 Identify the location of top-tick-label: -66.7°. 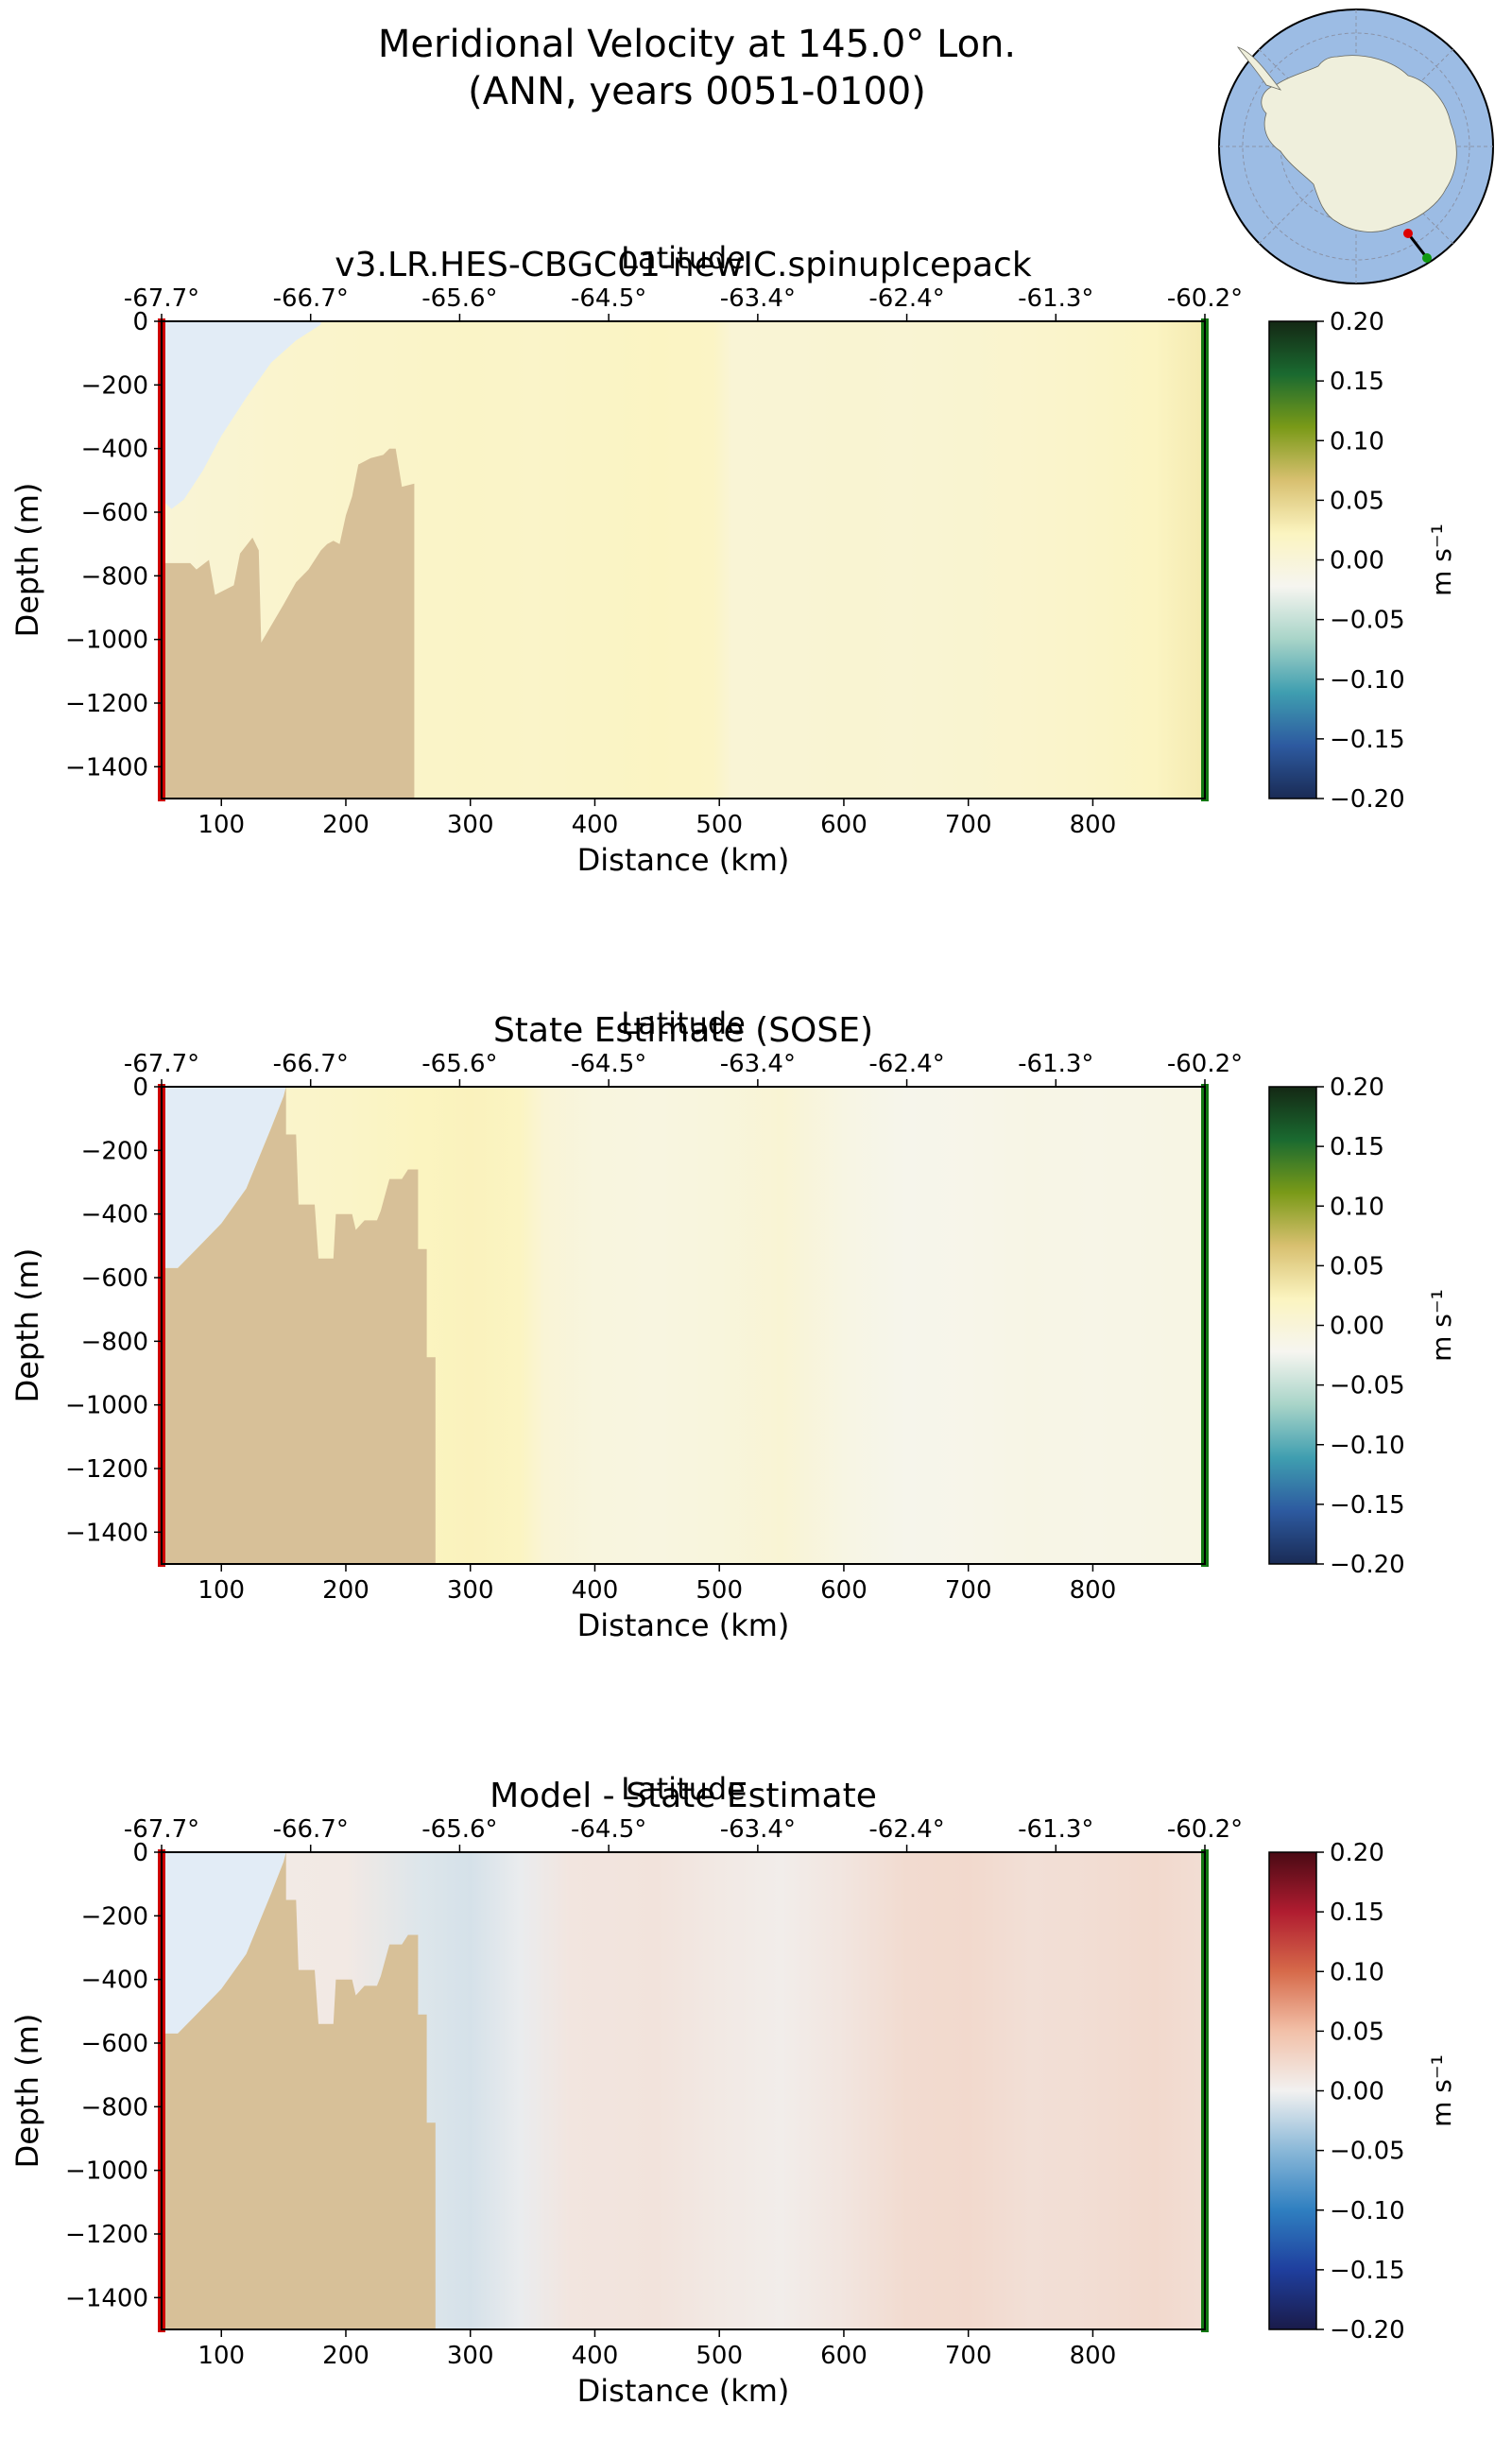
(311, 1064).